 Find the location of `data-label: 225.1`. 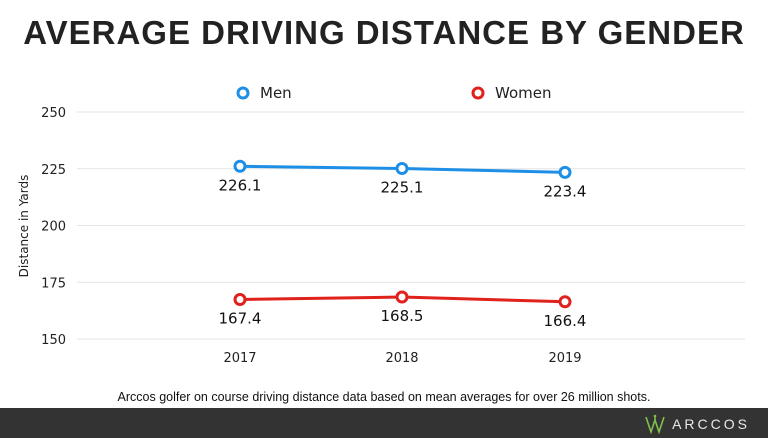

data-label: 225.1 is located at coordinates (402, 188).